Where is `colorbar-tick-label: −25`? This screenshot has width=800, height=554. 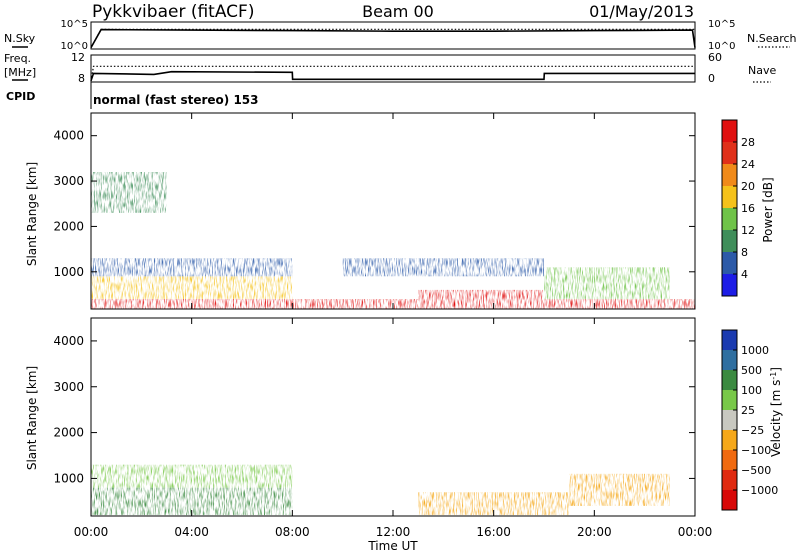 colorbar-tick-label: −25 is located at coordinates (752, 430).